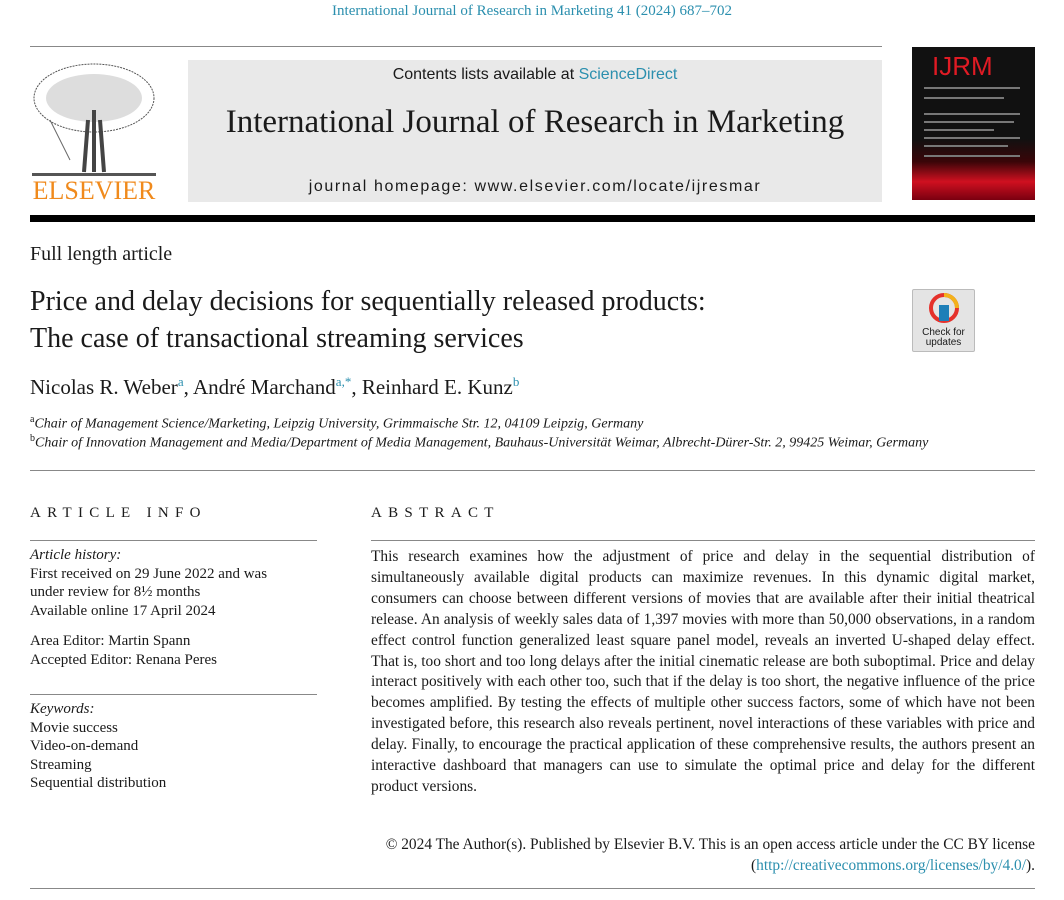 The height and width of the screenshot is (900, 1064). What do you see at coordinates (32, 438) in the screenshot?
I see `affiliation-label: b` at bounding box center [32, 438].